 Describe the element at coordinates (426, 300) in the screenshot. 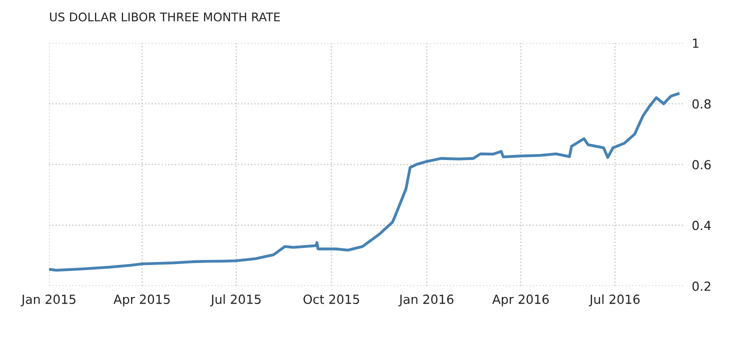

I see `x-tick-label: Jan 2016` at that location.